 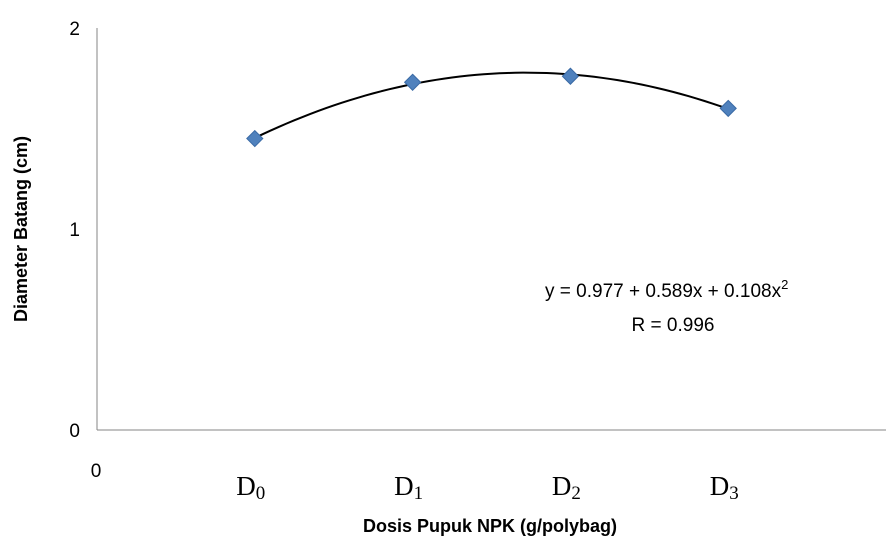 I want to click on data-points, so click(x=491, y=107).